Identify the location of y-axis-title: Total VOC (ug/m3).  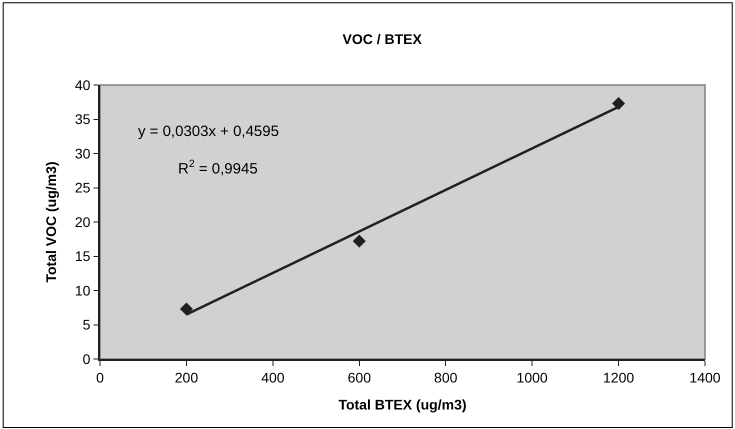
(50, 222).